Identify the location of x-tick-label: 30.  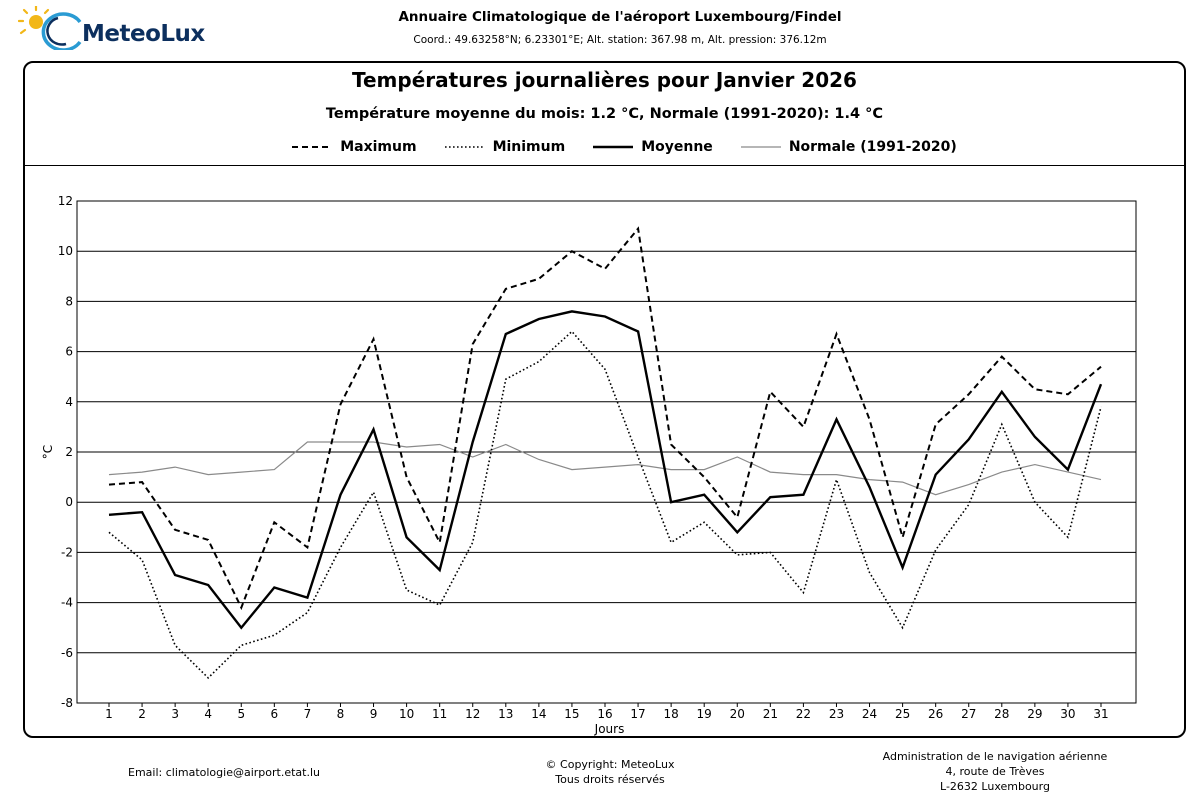
(1067, 714).